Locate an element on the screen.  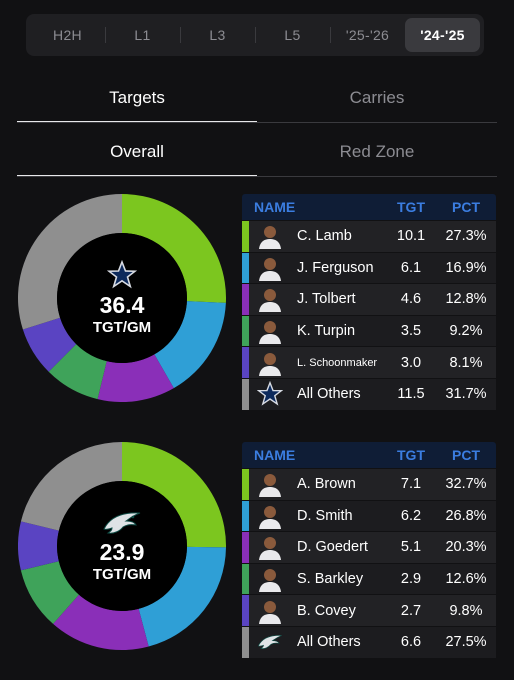
period-tab-l1: L1 is located at coordinates (142, 35).